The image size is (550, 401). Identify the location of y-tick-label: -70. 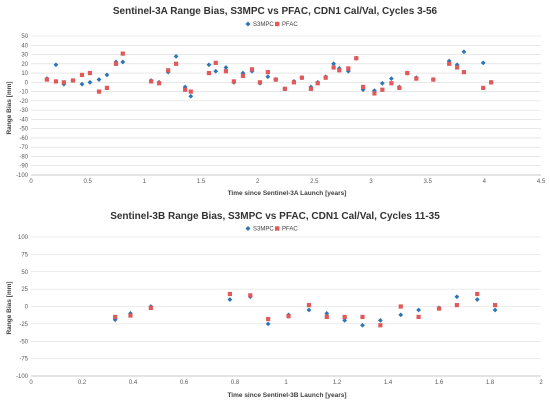
(23, 148).